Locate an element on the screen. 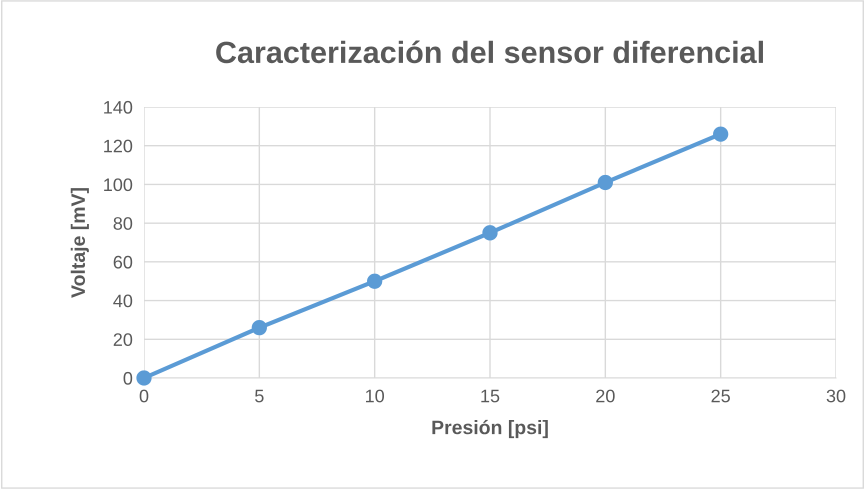 The height and width of the screenshot is (489, 865). x-tick-label: 30 is located at coordinates (836, 396).